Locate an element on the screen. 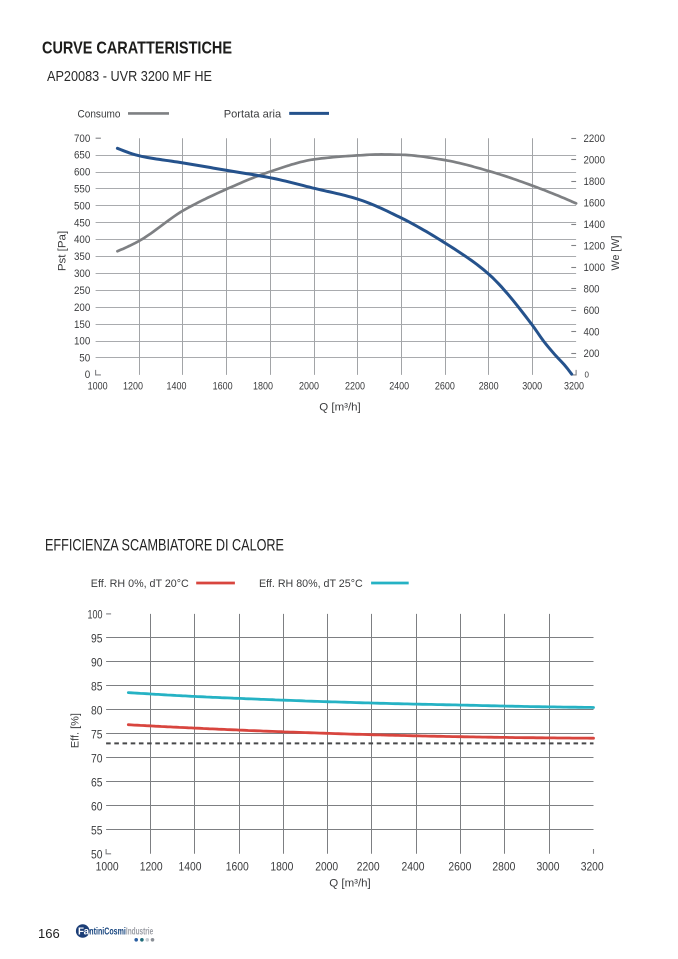 Image resolution: width=678 pixels, height=959 pixels. svg-text: 650 is located at coordinates (82, 156).